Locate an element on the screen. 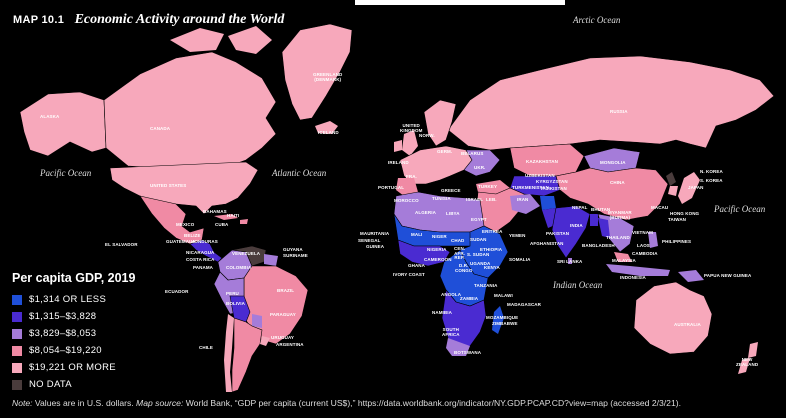 Image resolution: width=786 pixels, height=418 pixels. region-argentina is located at coordinates (247, 355).